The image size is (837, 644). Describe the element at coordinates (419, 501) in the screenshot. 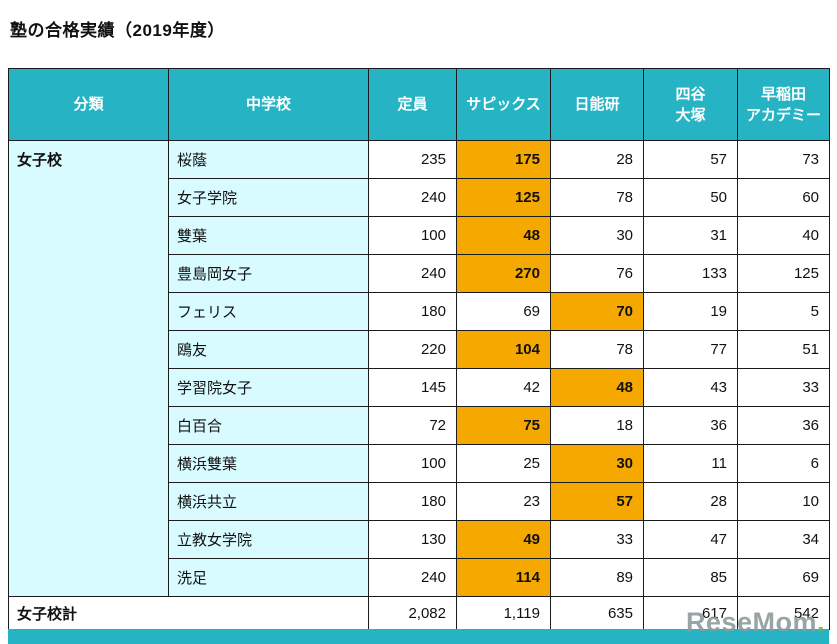

I see `table-row: 横浜共立 180 23 57 28 10` at that location.